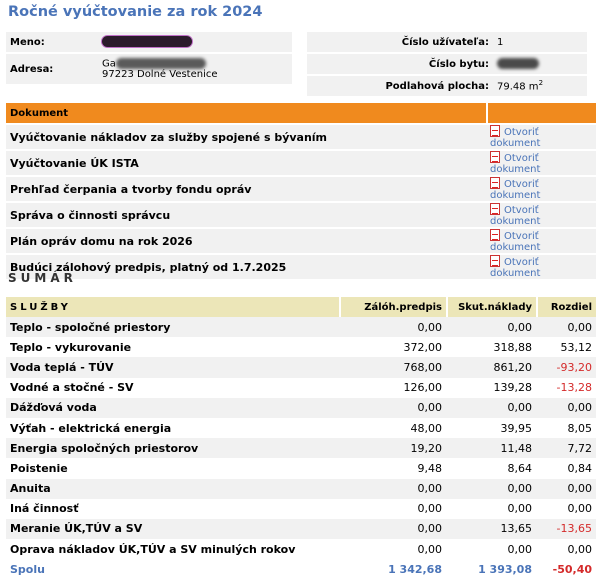 Image resolution: width=605 pixels, height=588 pixels. Describe the element at coordinates (172, 448) in the screenshot. I see `service-name: Energia spoločných priestorov` at that location.